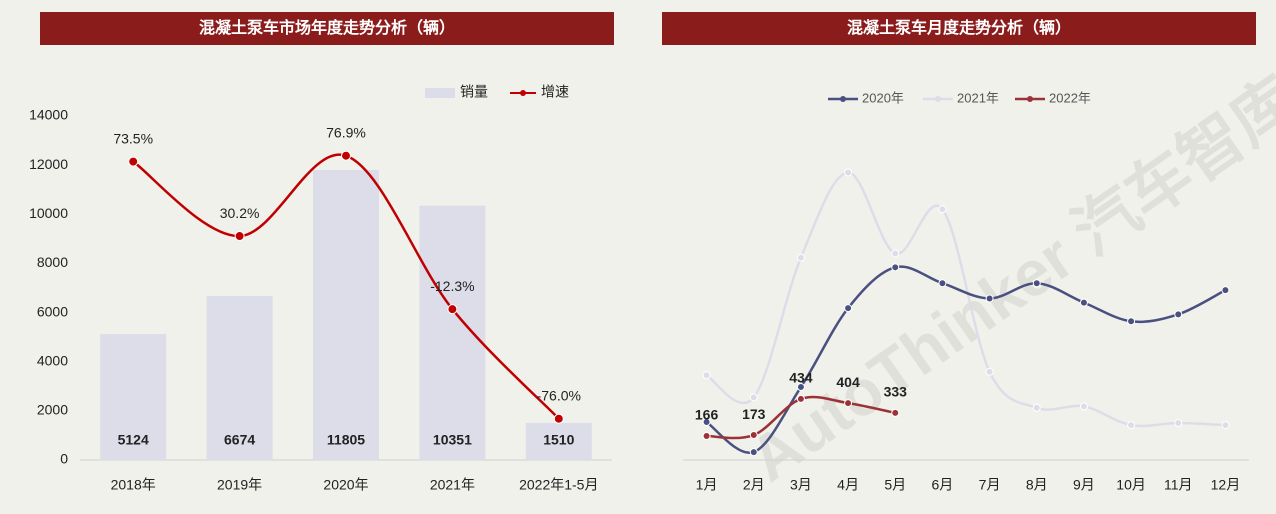 The height and width of the screenshot is (514, 1276). What do you see at coordinates (452, 485) in the screenshot?
I see `x-tick-label: 2021年` at bounding box center [452, 485].